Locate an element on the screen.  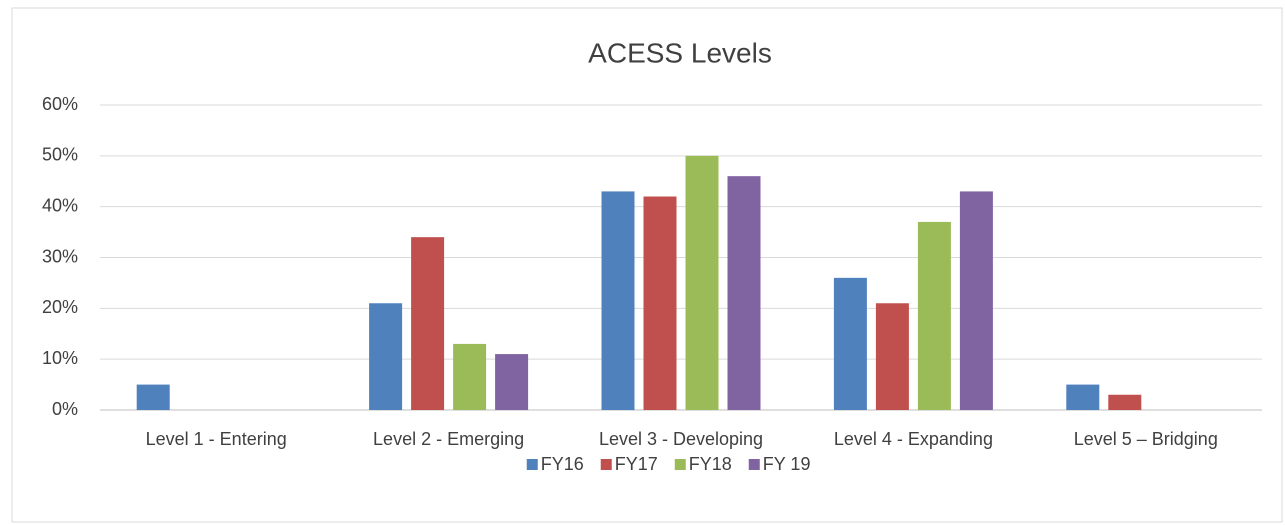
y-tick-label: 0% is located at coordinates (65, 409).